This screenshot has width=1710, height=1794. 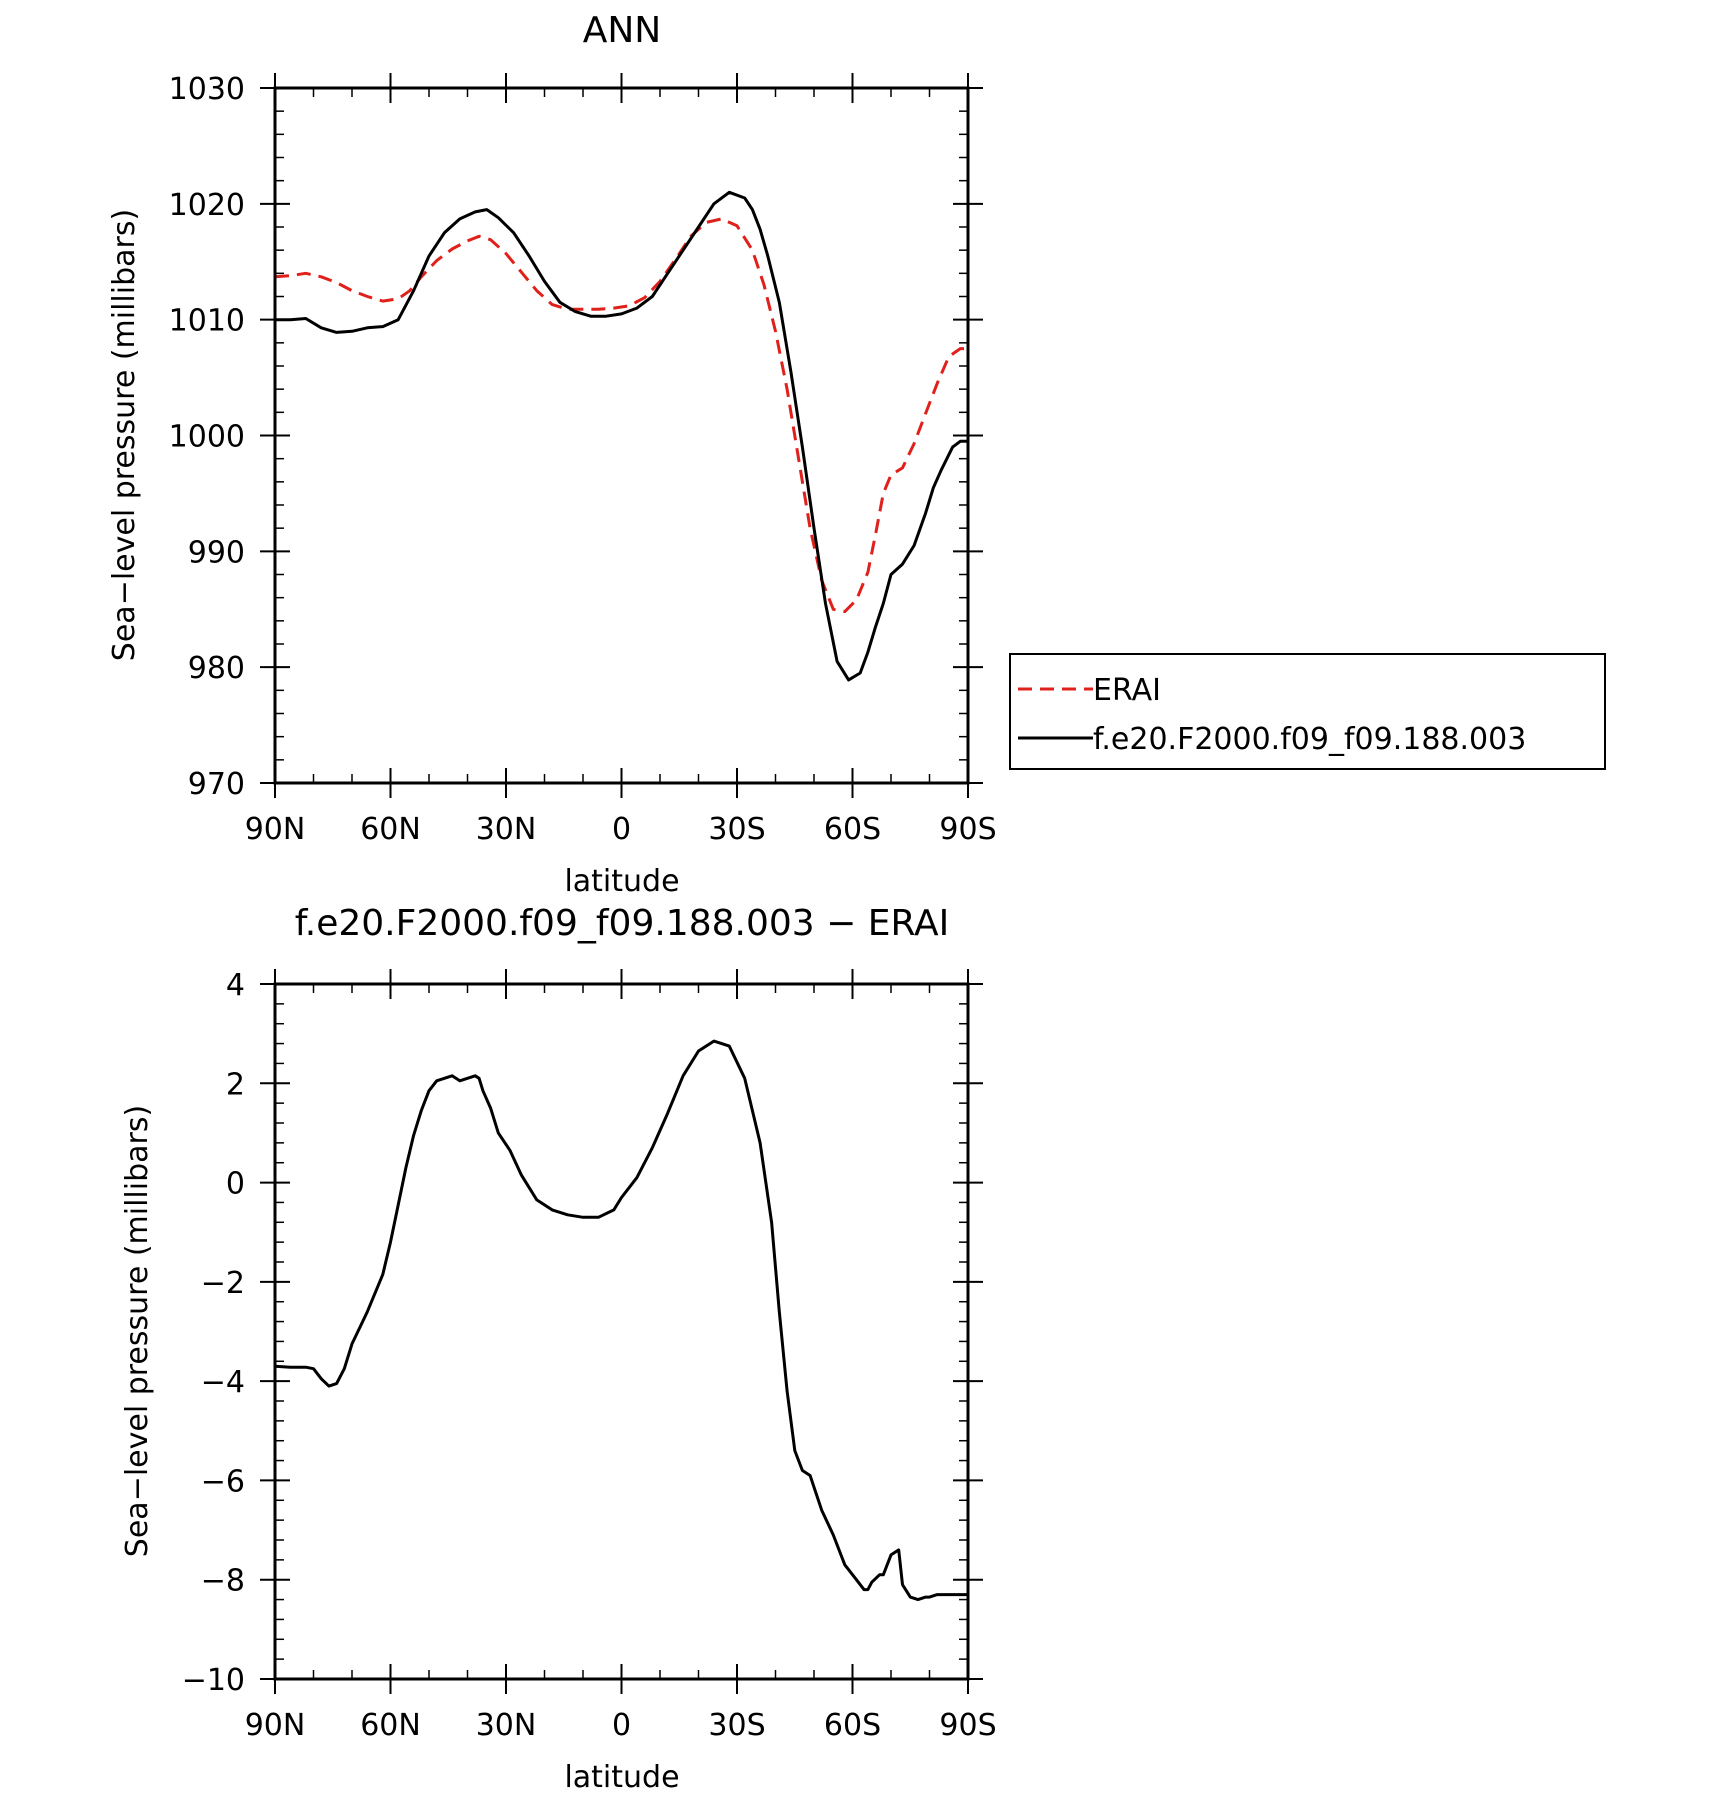 I want to click on top-x-axis-title: latitude, so click(x=621, y=881).